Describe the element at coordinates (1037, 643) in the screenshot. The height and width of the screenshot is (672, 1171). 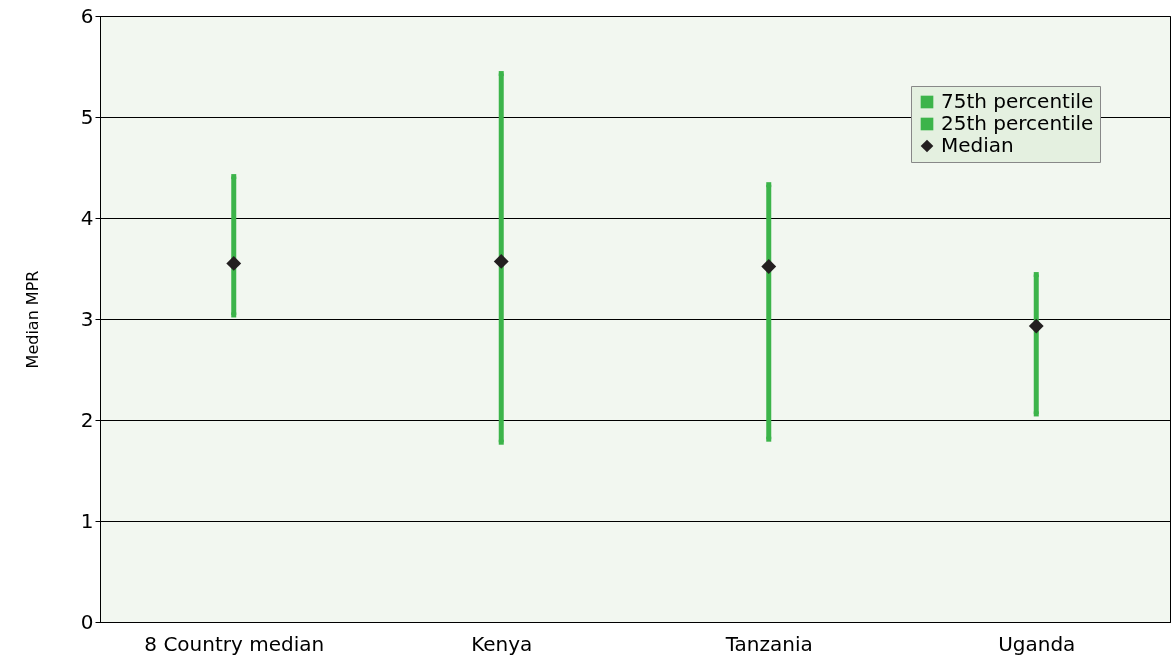
I see `x-tick-label: Uganda` at that location.